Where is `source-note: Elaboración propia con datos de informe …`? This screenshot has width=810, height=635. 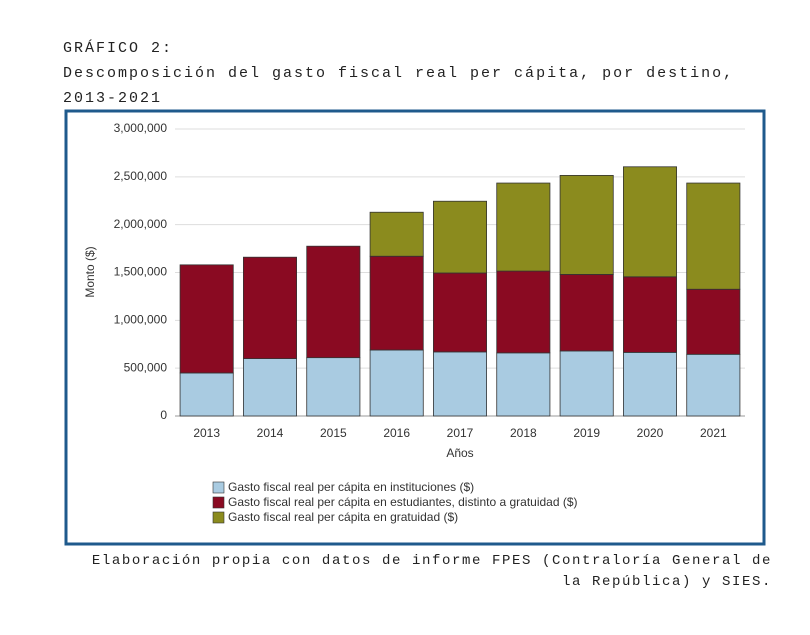
source-note: Elaboración propia con datos de informe … is located at coordinates (431, 571).